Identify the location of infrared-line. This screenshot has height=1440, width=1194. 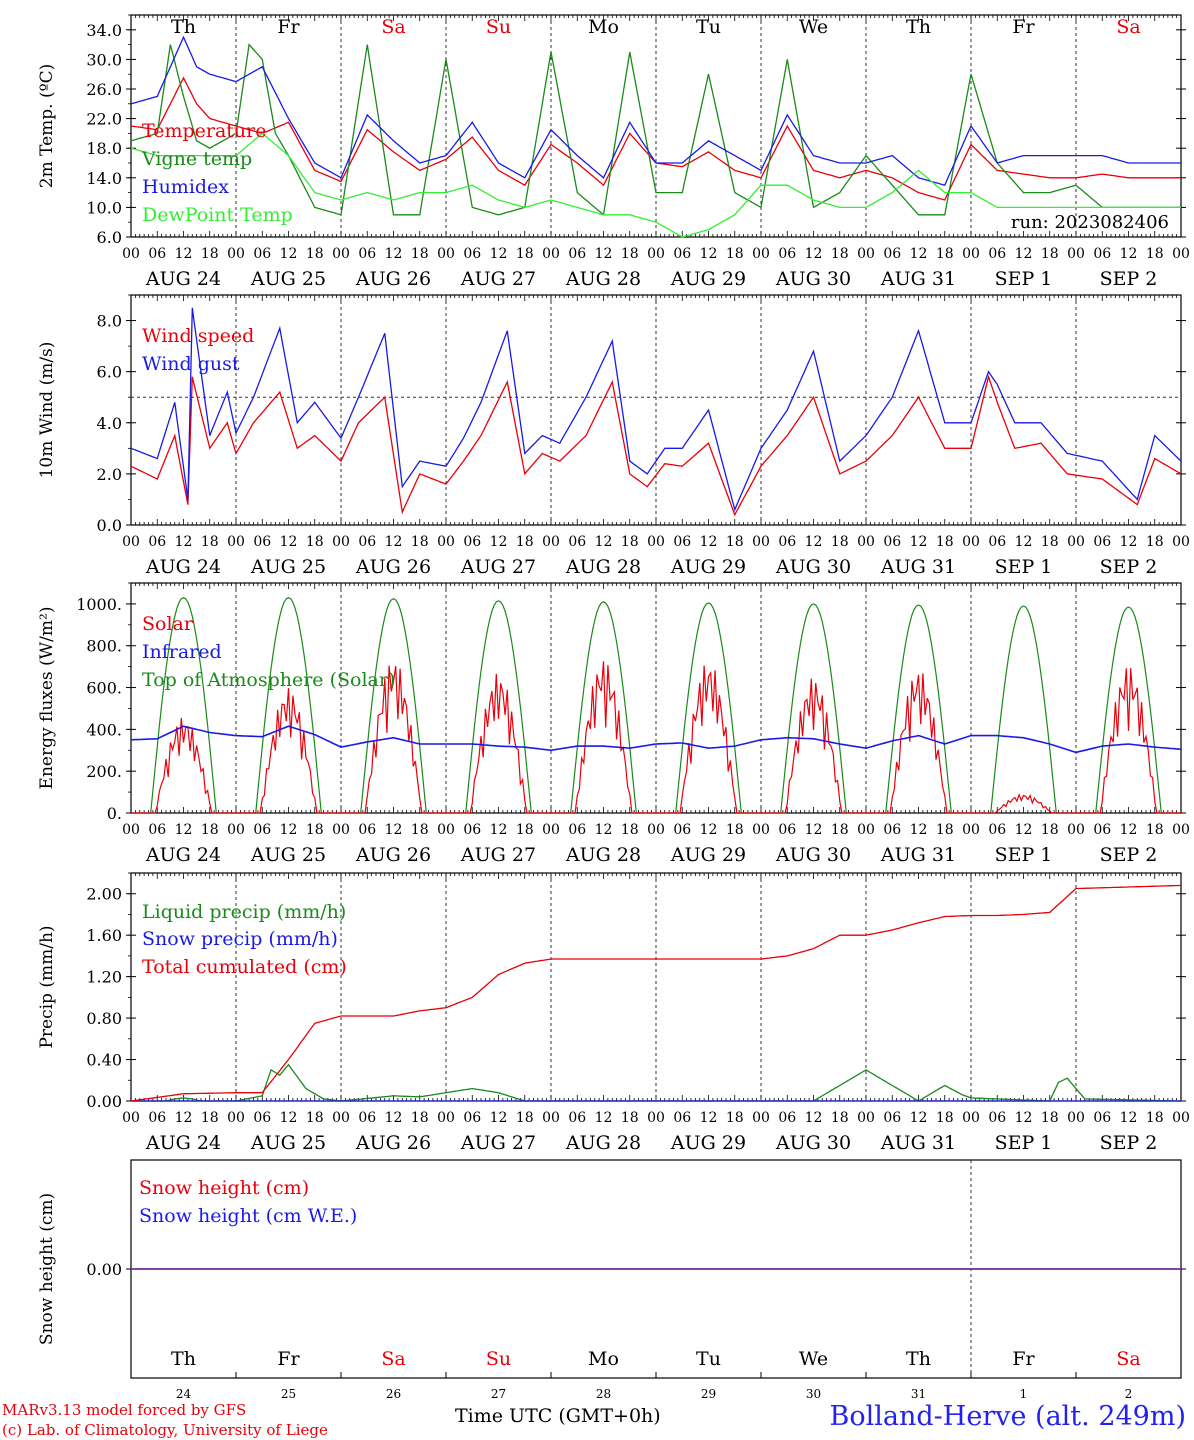
(656, 739).